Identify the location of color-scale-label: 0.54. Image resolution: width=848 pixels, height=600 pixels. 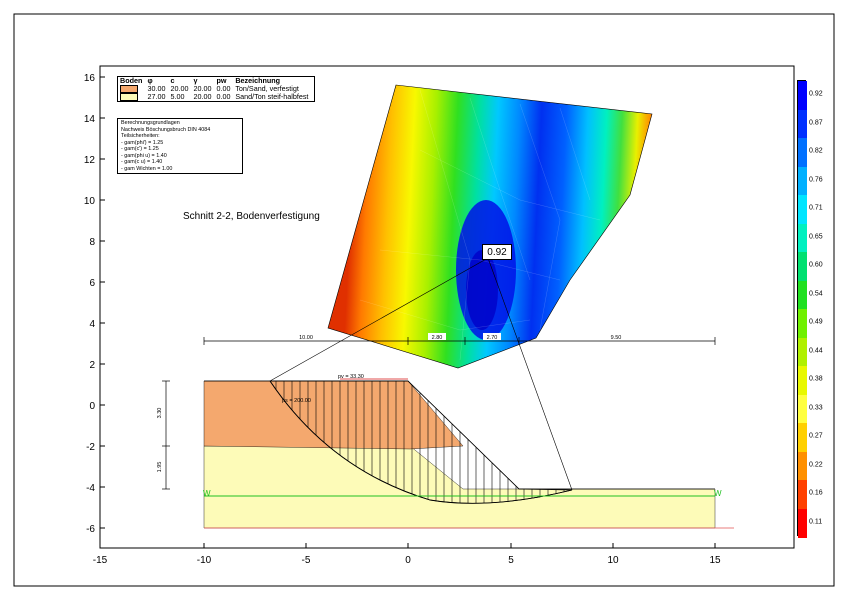
(816, 294).